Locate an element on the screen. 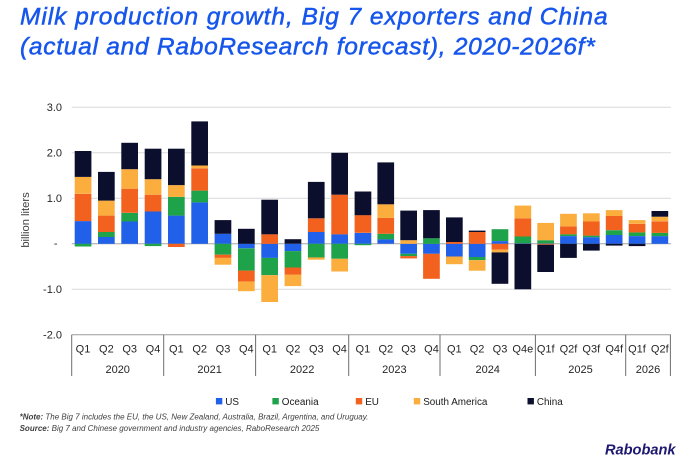 This screenshot has height=467, width=694. svg-text: US is located at coordinates (232, 402).